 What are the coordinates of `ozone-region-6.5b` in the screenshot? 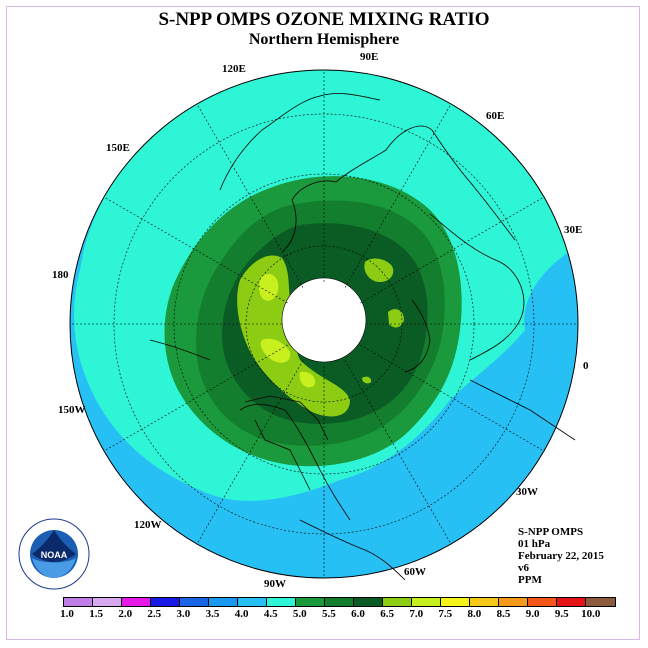 It's located at (379, 270).